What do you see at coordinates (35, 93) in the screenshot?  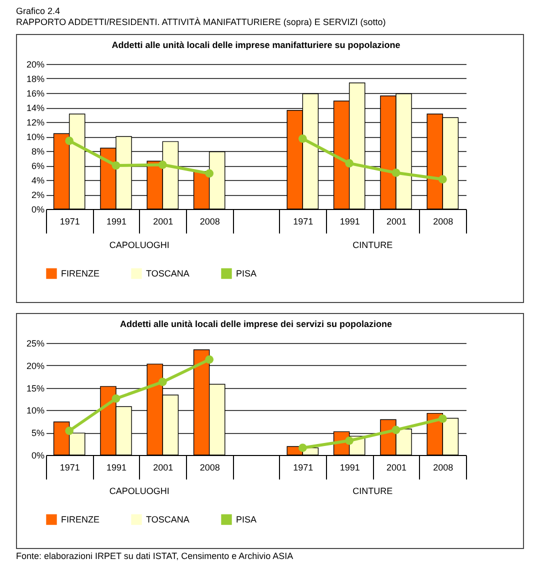 I see `y-tick-label: 16%` at bounding box center [35, 93].